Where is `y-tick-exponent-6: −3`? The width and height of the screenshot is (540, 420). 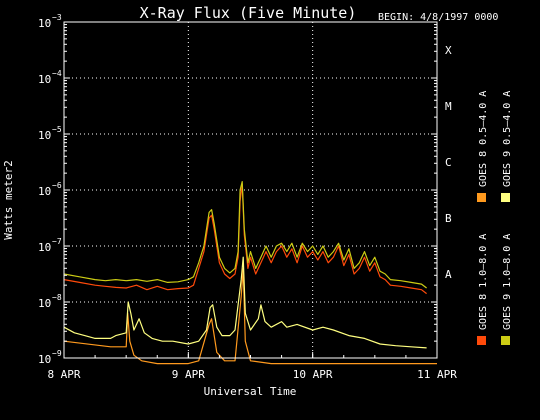 y-tick-exponent-6: −3 is located at coordinates (57, 17).